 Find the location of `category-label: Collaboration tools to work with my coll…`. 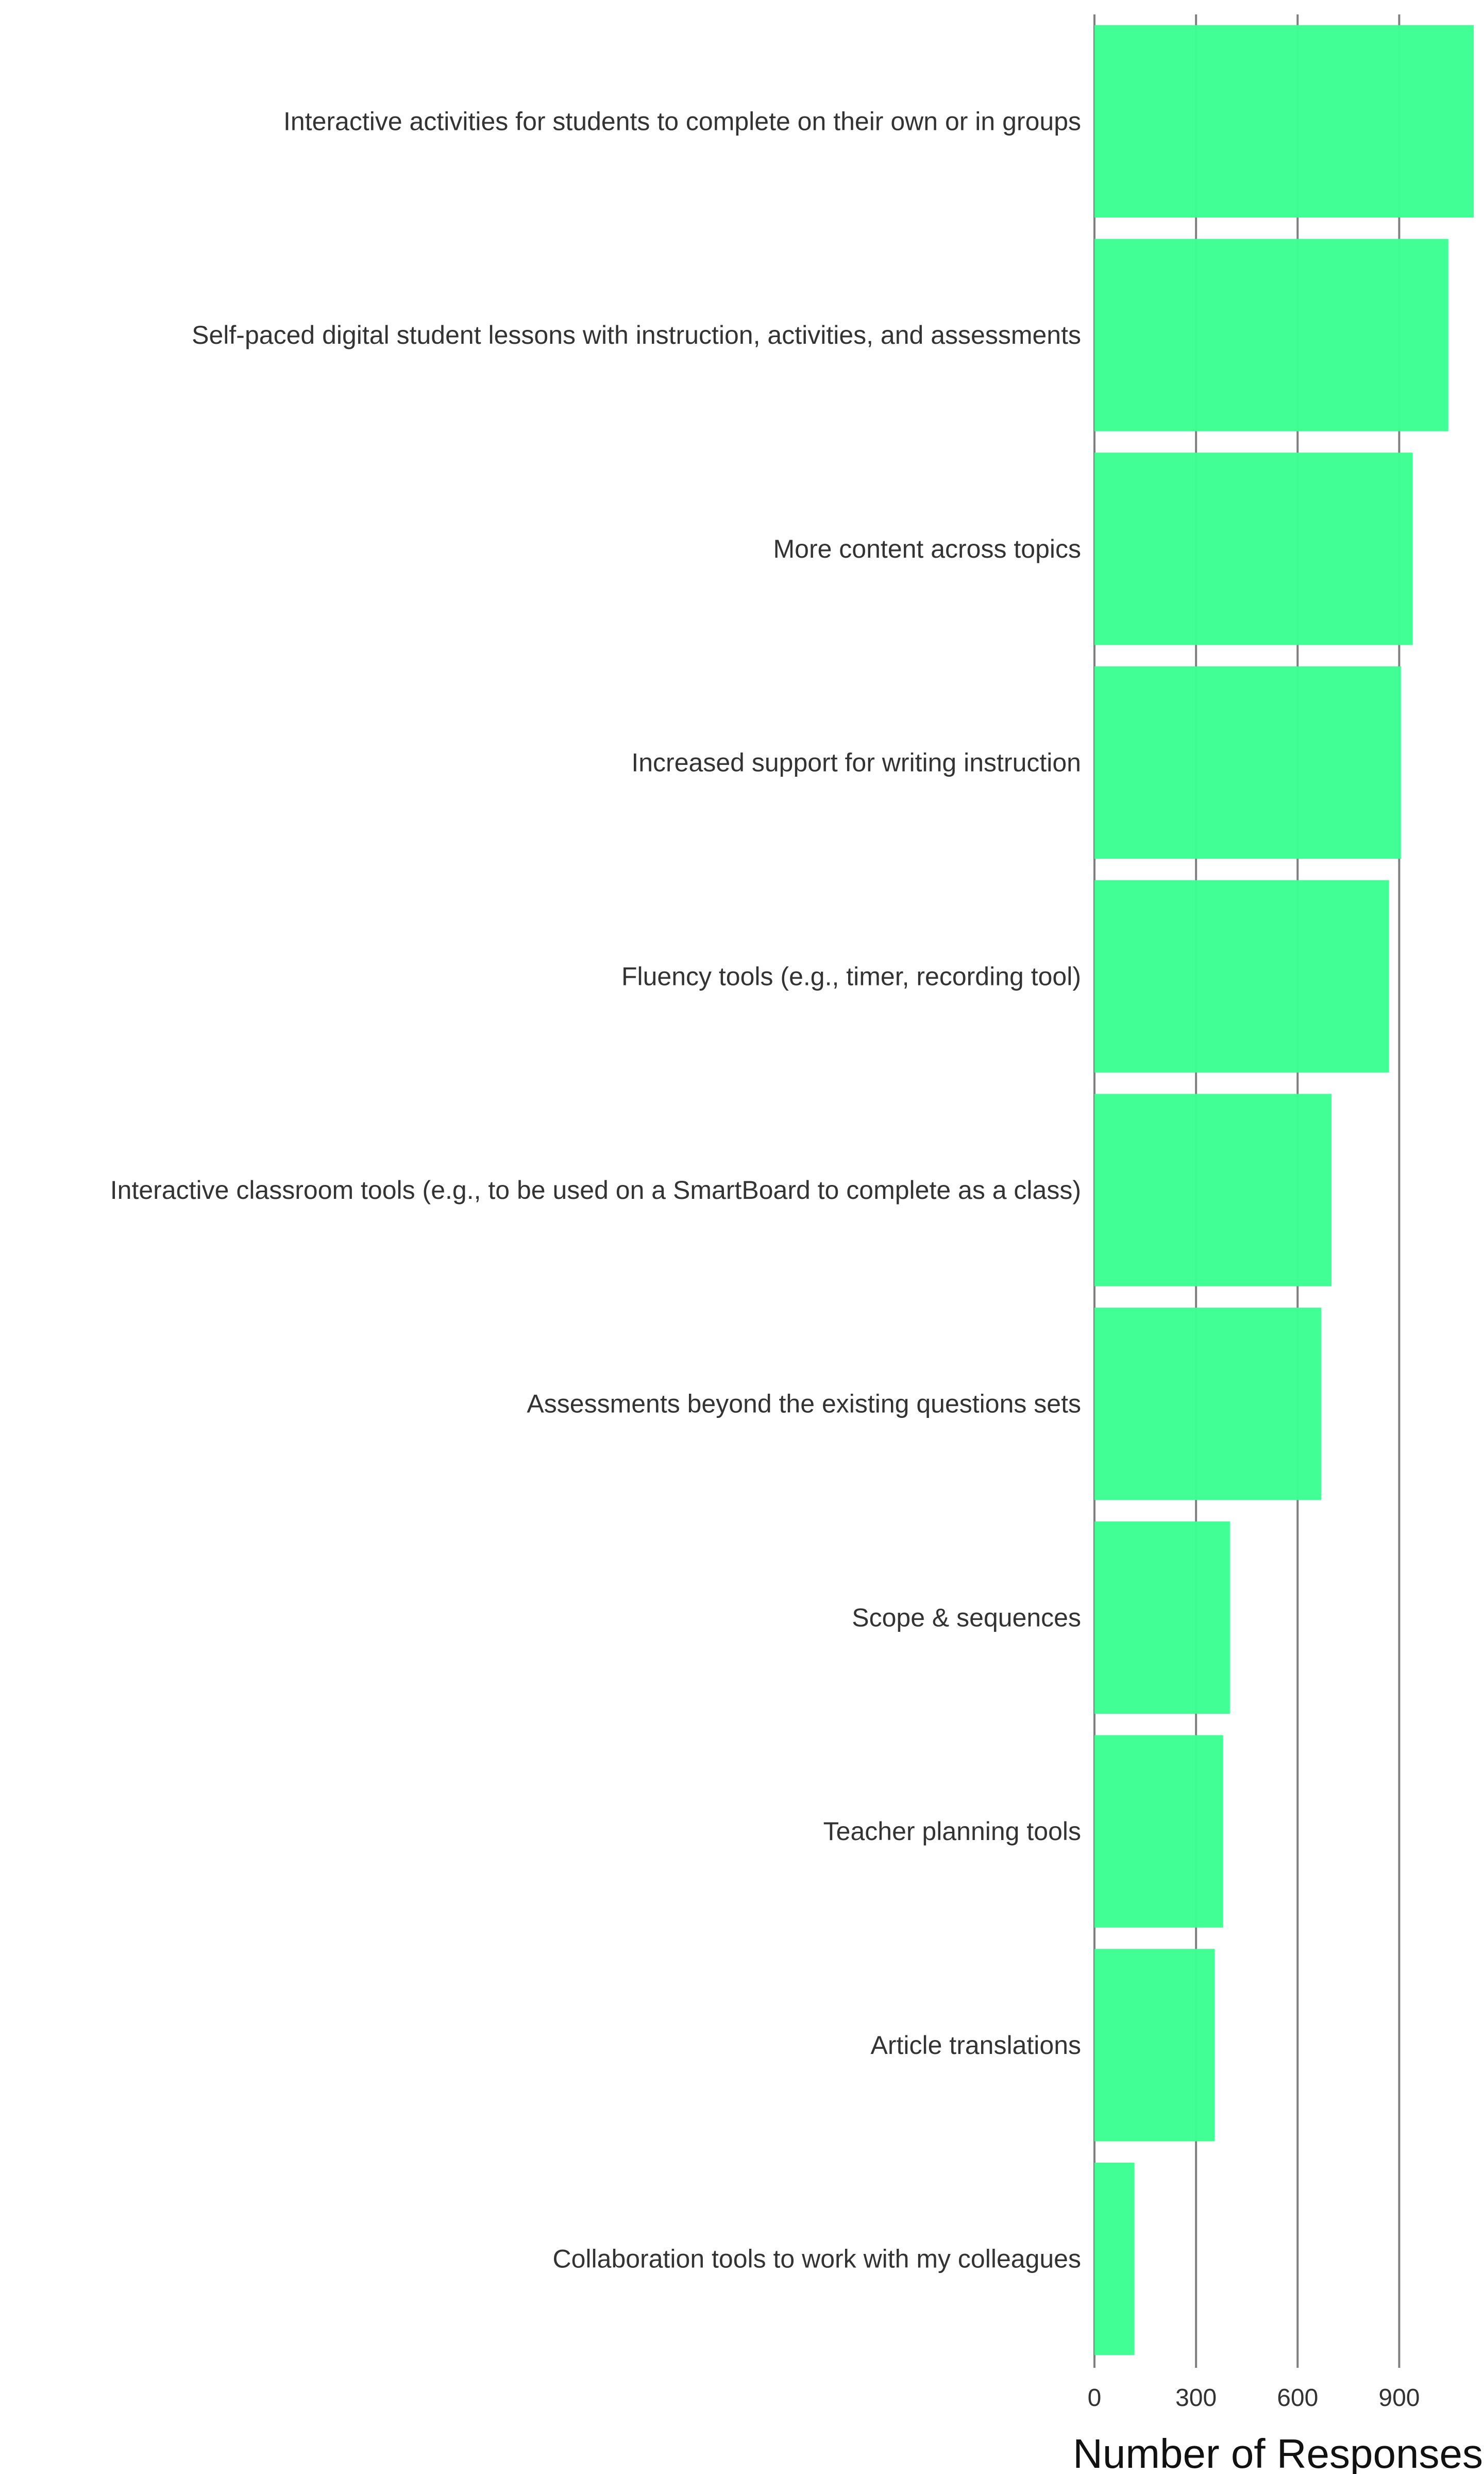

category-label: Collaboration tools to work with my coll… is located at coordinates (817, 2259).